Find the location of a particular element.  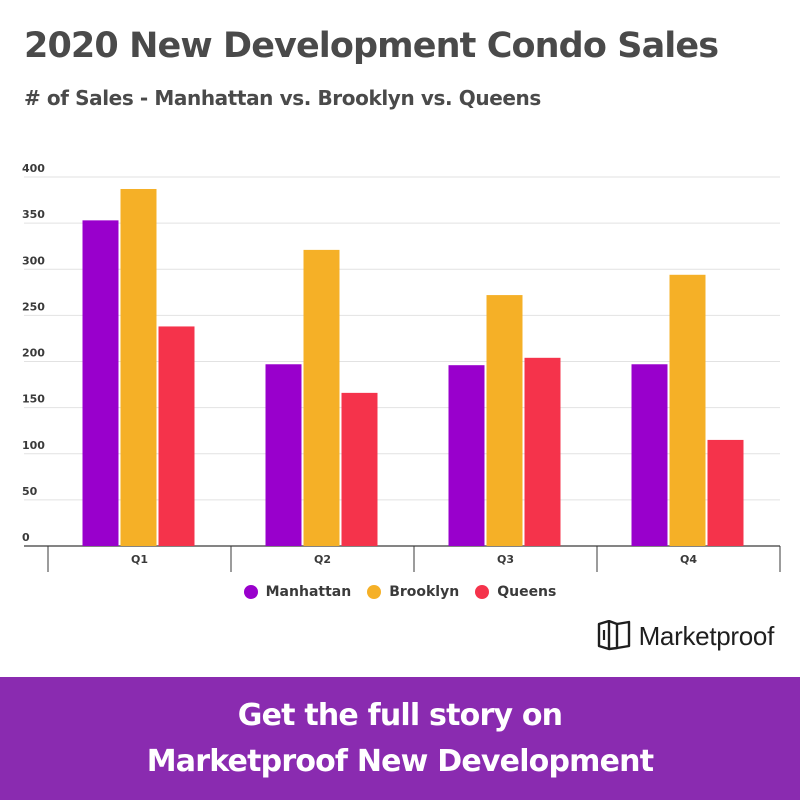

legend-label-queens: Queens is located at coordinates (527, 592).